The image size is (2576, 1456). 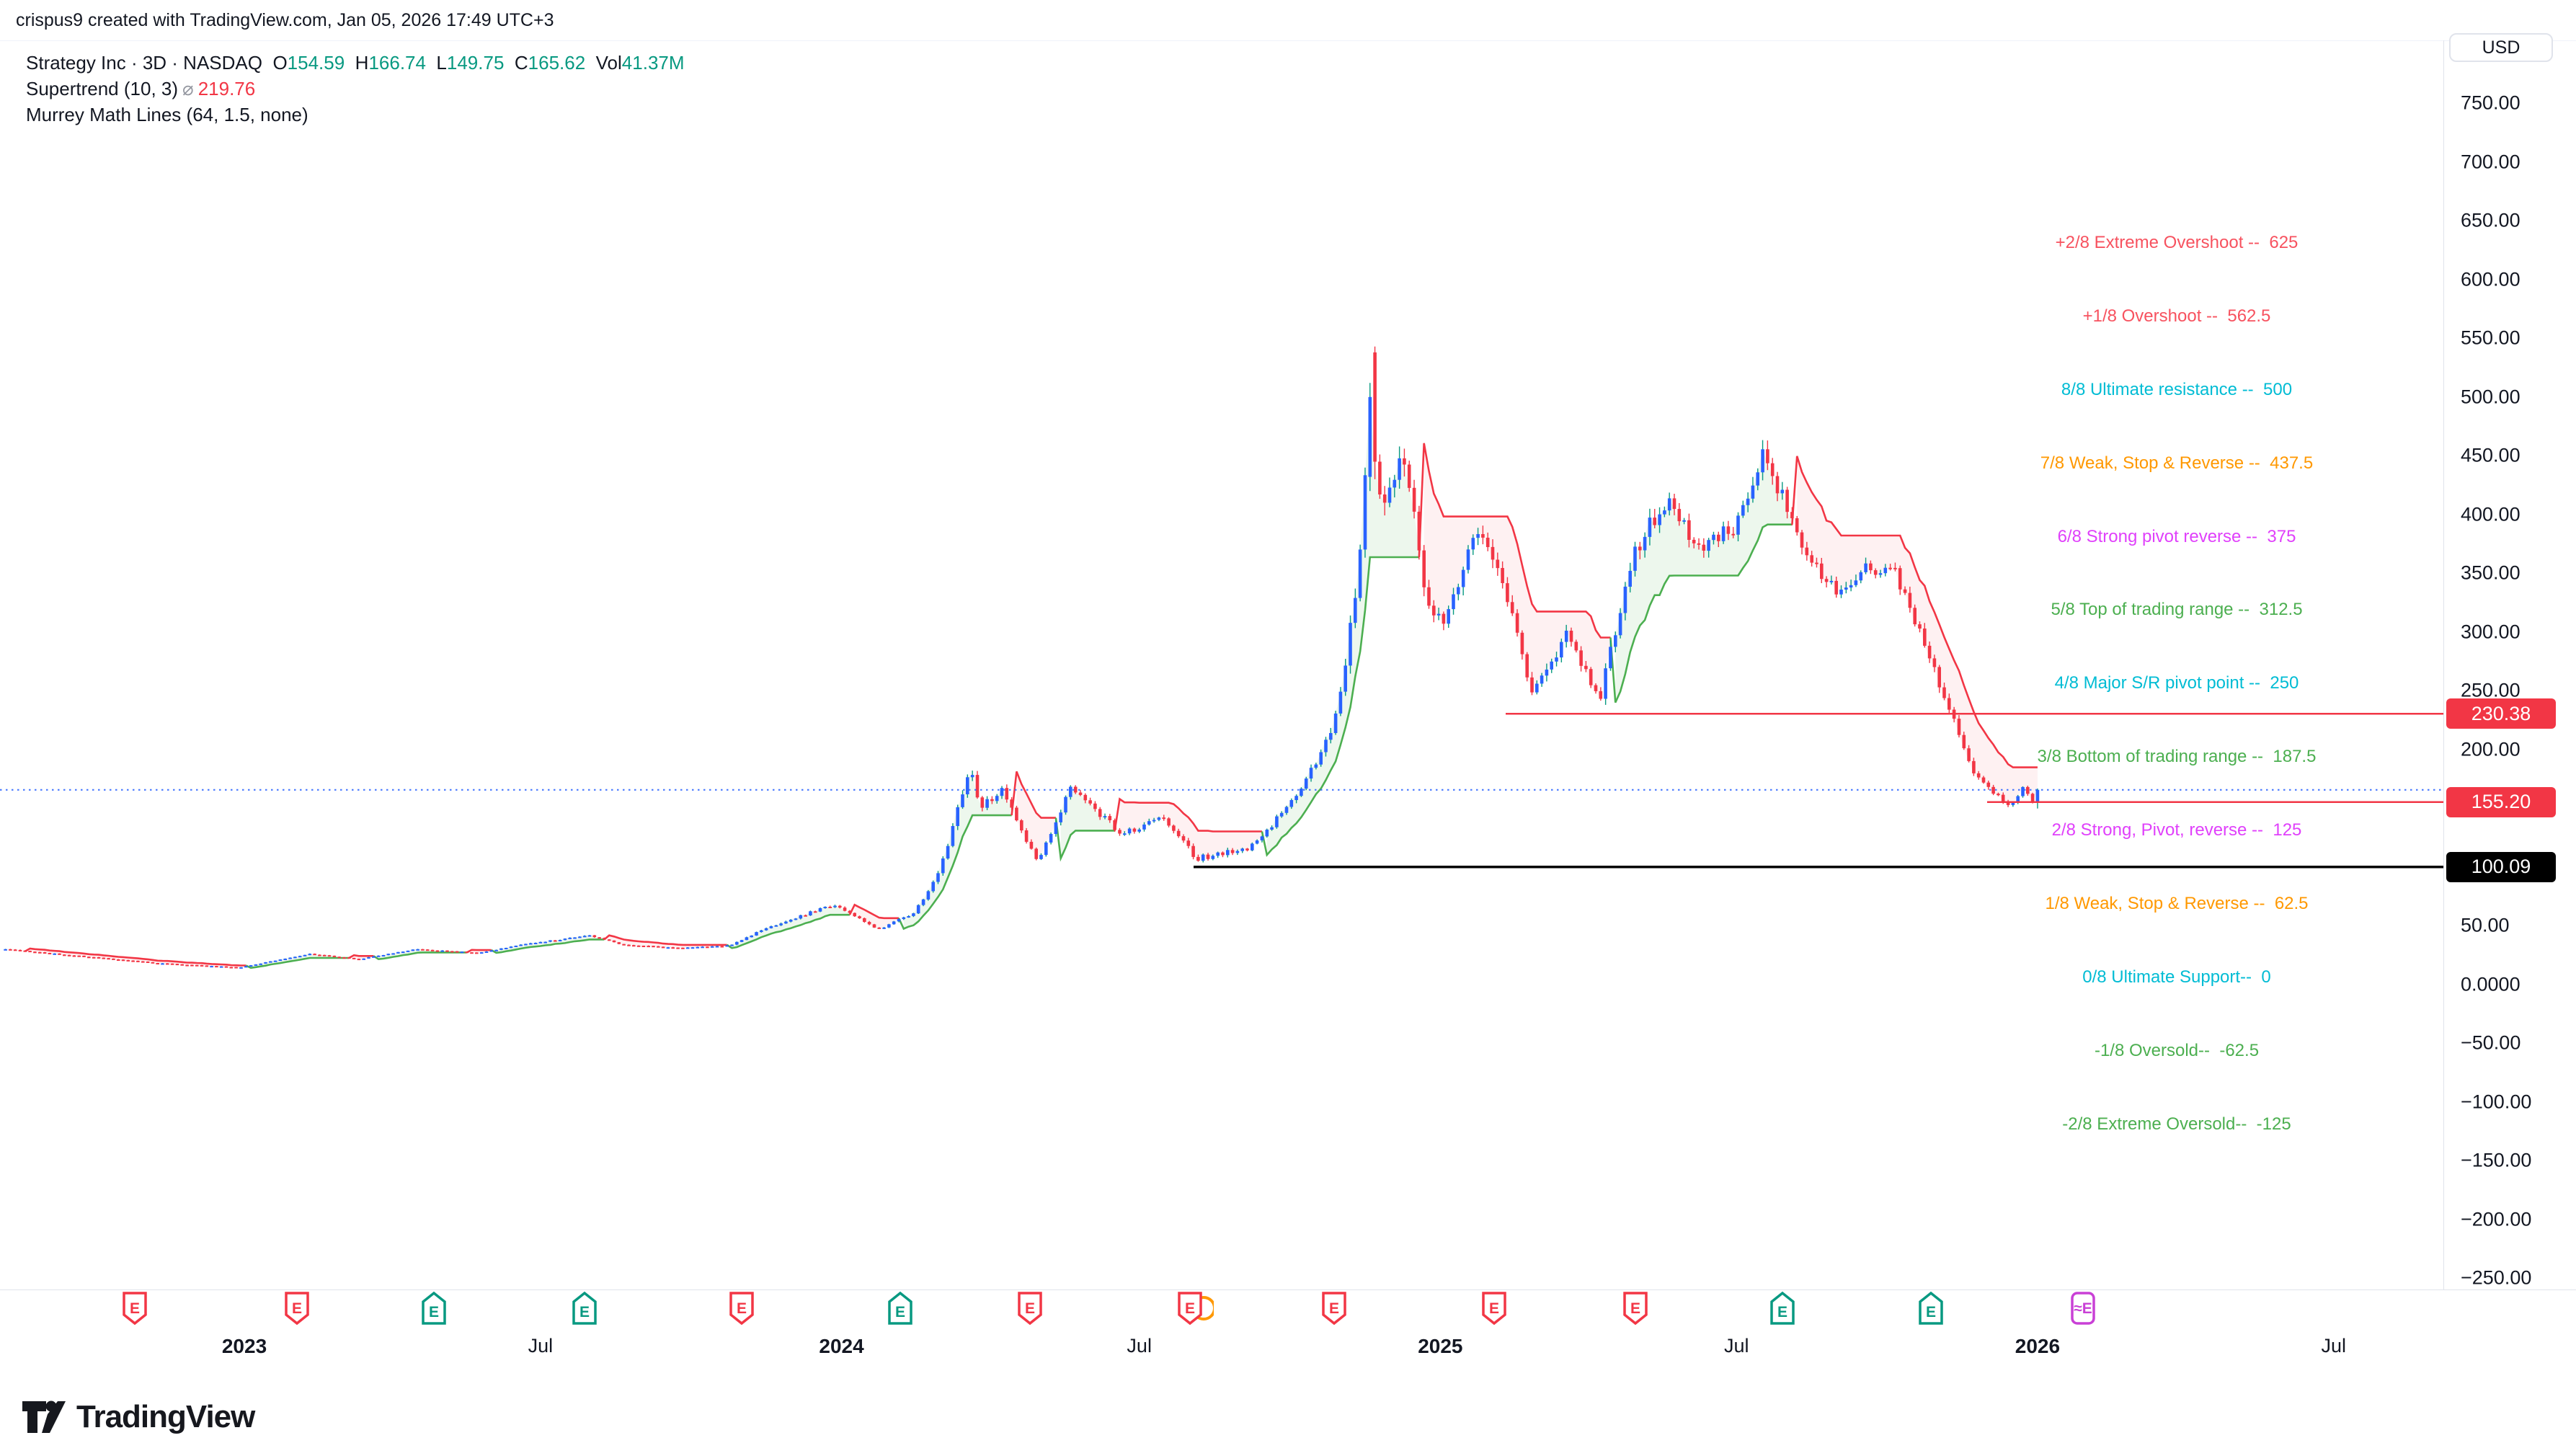 I want to click on ohlc-low-label: L, so click(x=441, y=63).